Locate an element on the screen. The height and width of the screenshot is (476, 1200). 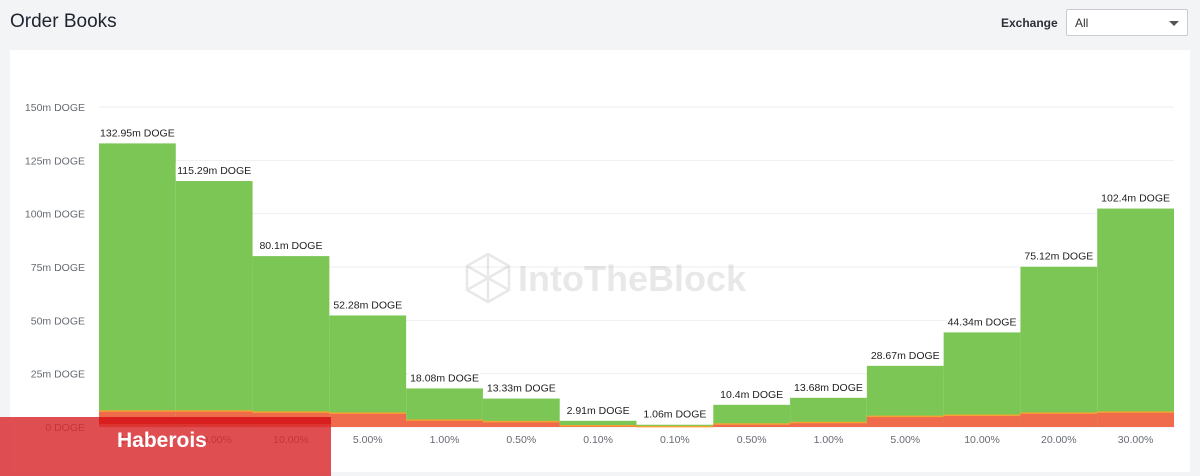
data-label: 52.28m DOGE is located at coordinates (367, 305).